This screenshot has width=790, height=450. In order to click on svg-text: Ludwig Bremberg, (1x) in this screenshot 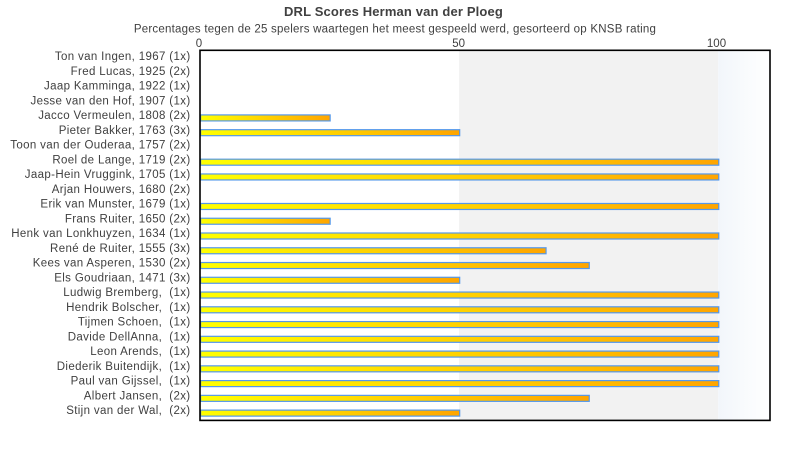, I will do `click(126, 293)`.